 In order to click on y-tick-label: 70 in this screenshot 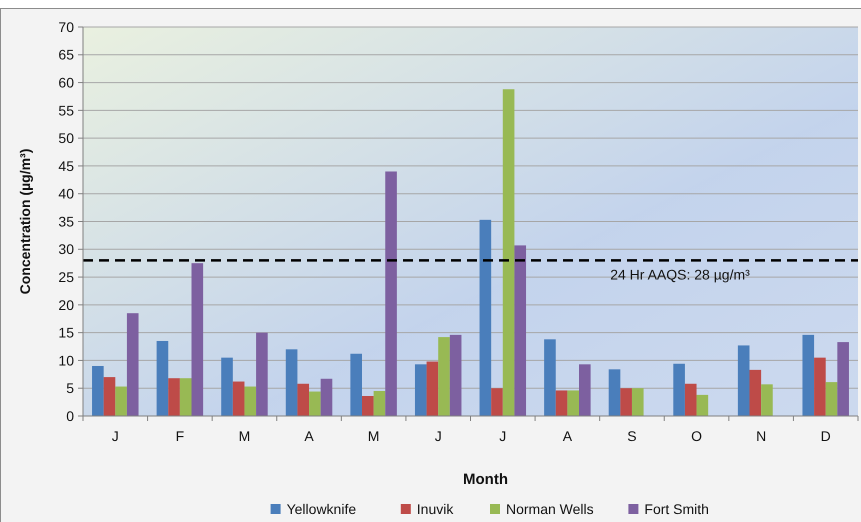, I will do `click(66, 26)`.